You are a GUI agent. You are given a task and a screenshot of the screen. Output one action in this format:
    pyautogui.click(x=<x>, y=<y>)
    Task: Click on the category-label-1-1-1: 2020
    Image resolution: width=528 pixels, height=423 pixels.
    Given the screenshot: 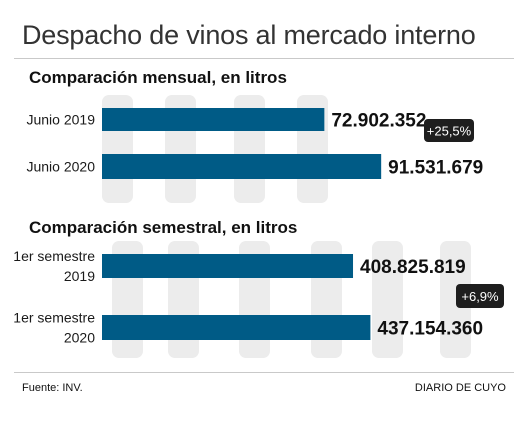 What is the action you would take?
    pyautogui.click(x=79, y=338)
    